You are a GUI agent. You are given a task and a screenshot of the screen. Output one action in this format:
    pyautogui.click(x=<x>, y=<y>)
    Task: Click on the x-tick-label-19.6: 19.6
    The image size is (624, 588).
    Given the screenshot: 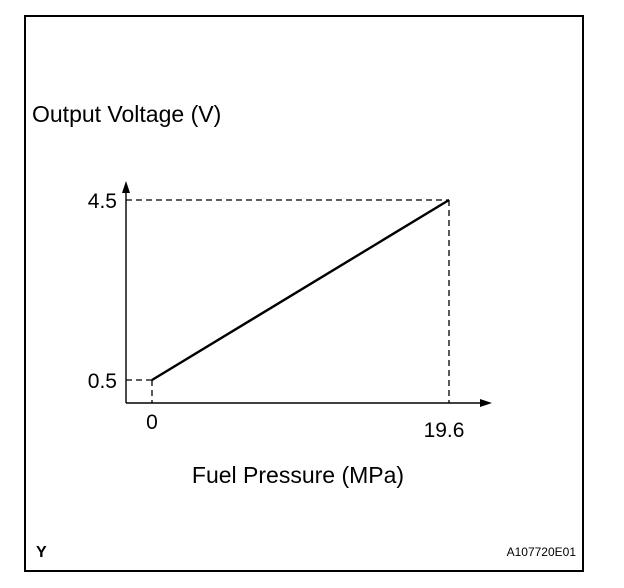 What is the action you would take?
    pyautogui.click(x=444, y=430)
    